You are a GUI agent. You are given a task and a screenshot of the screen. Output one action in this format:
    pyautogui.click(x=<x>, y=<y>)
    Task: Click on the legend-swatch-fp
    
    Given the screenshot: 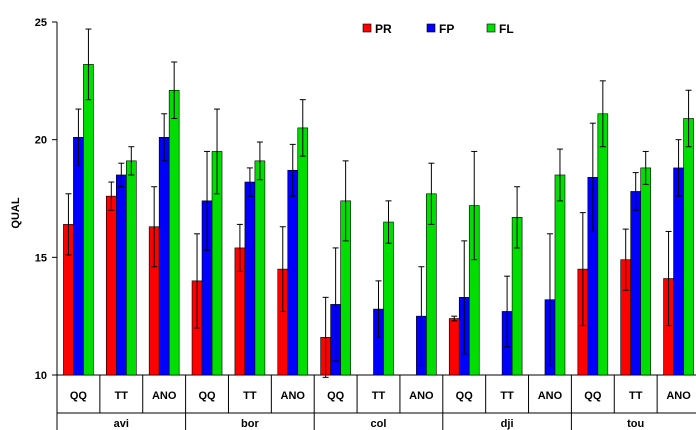 What is the action you would take?
    pyautogui.click(x=431, y=28)
    